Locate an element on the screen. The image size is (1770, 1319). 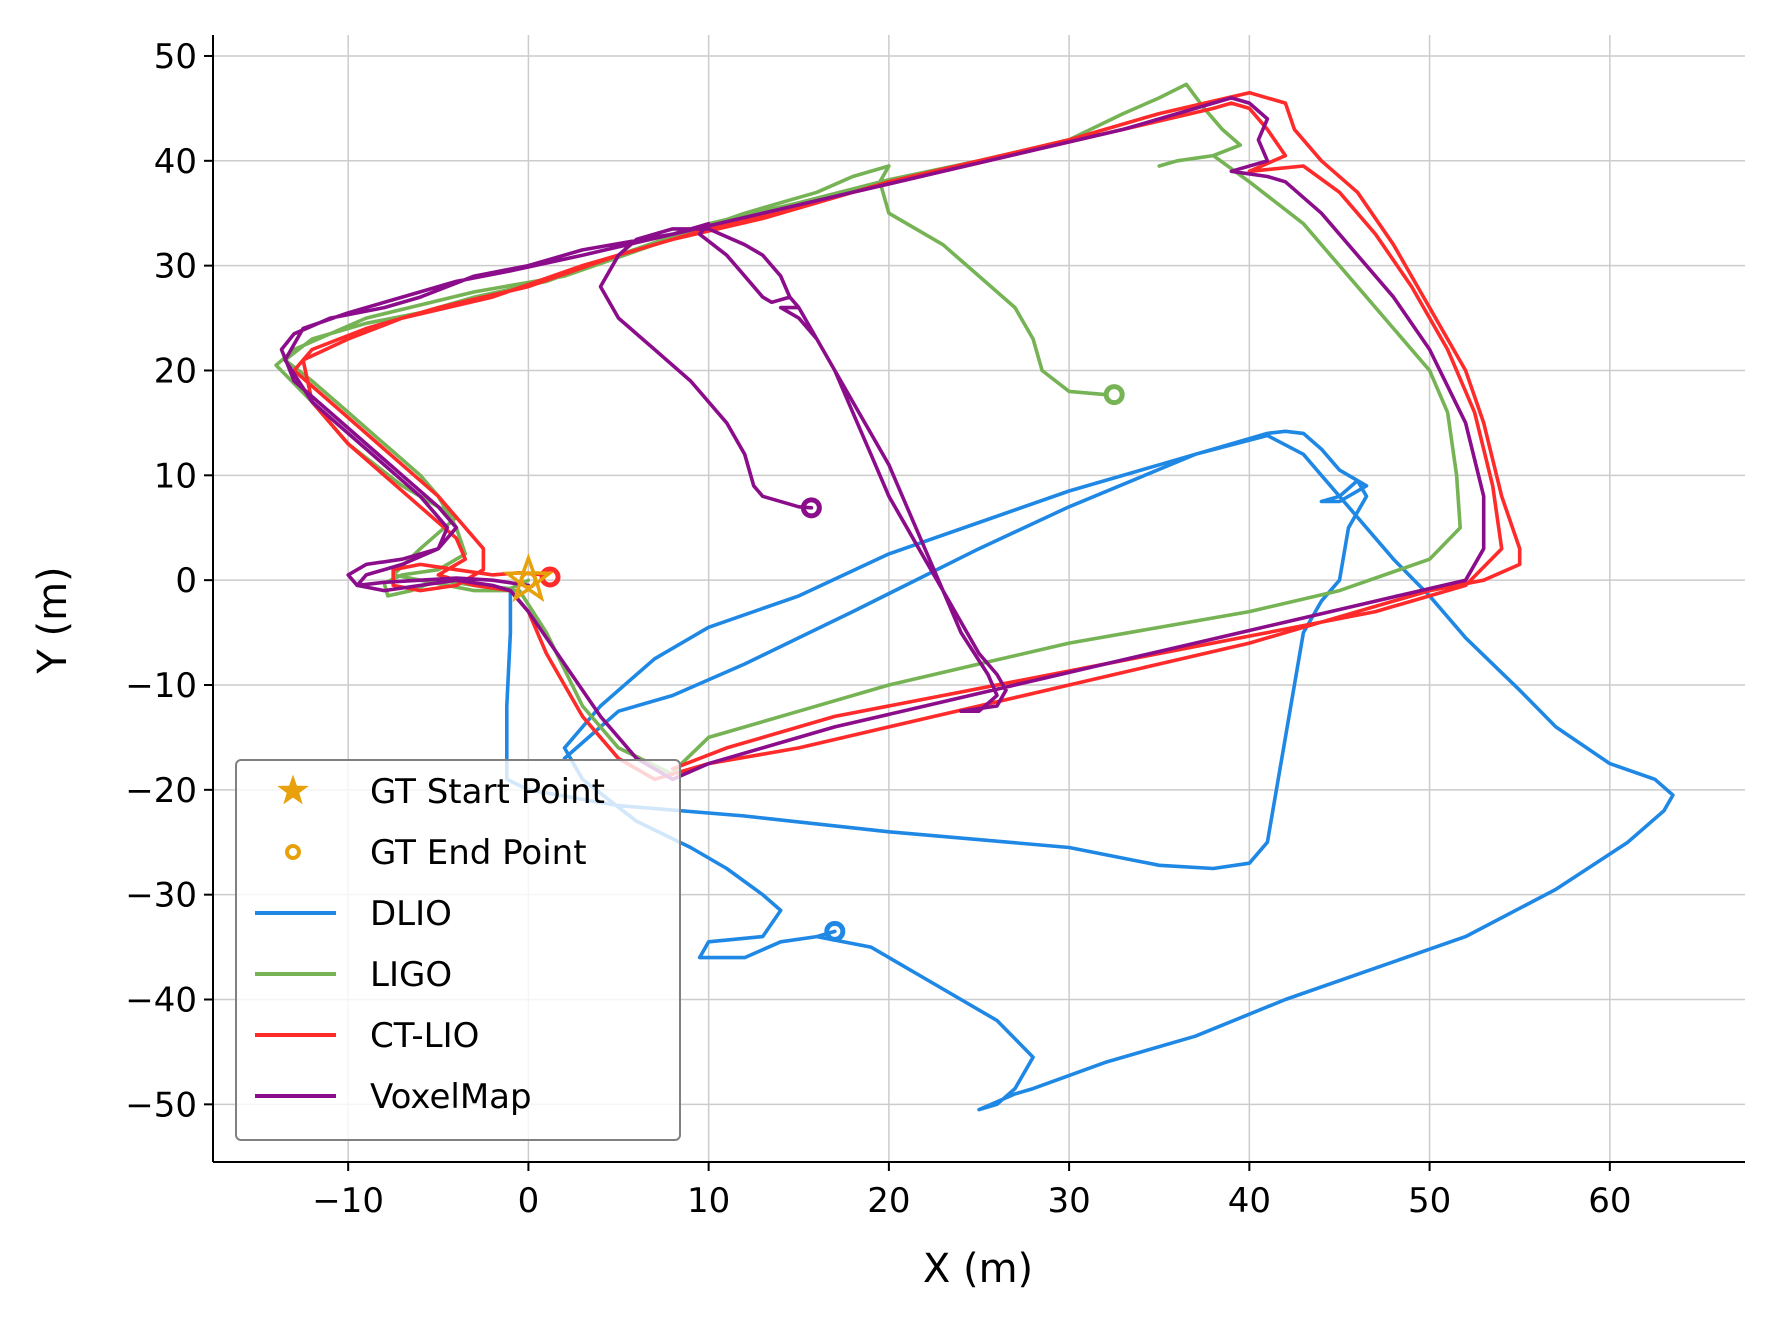
legend-label-dlio: DLIO is located at coordinates (411, 914).